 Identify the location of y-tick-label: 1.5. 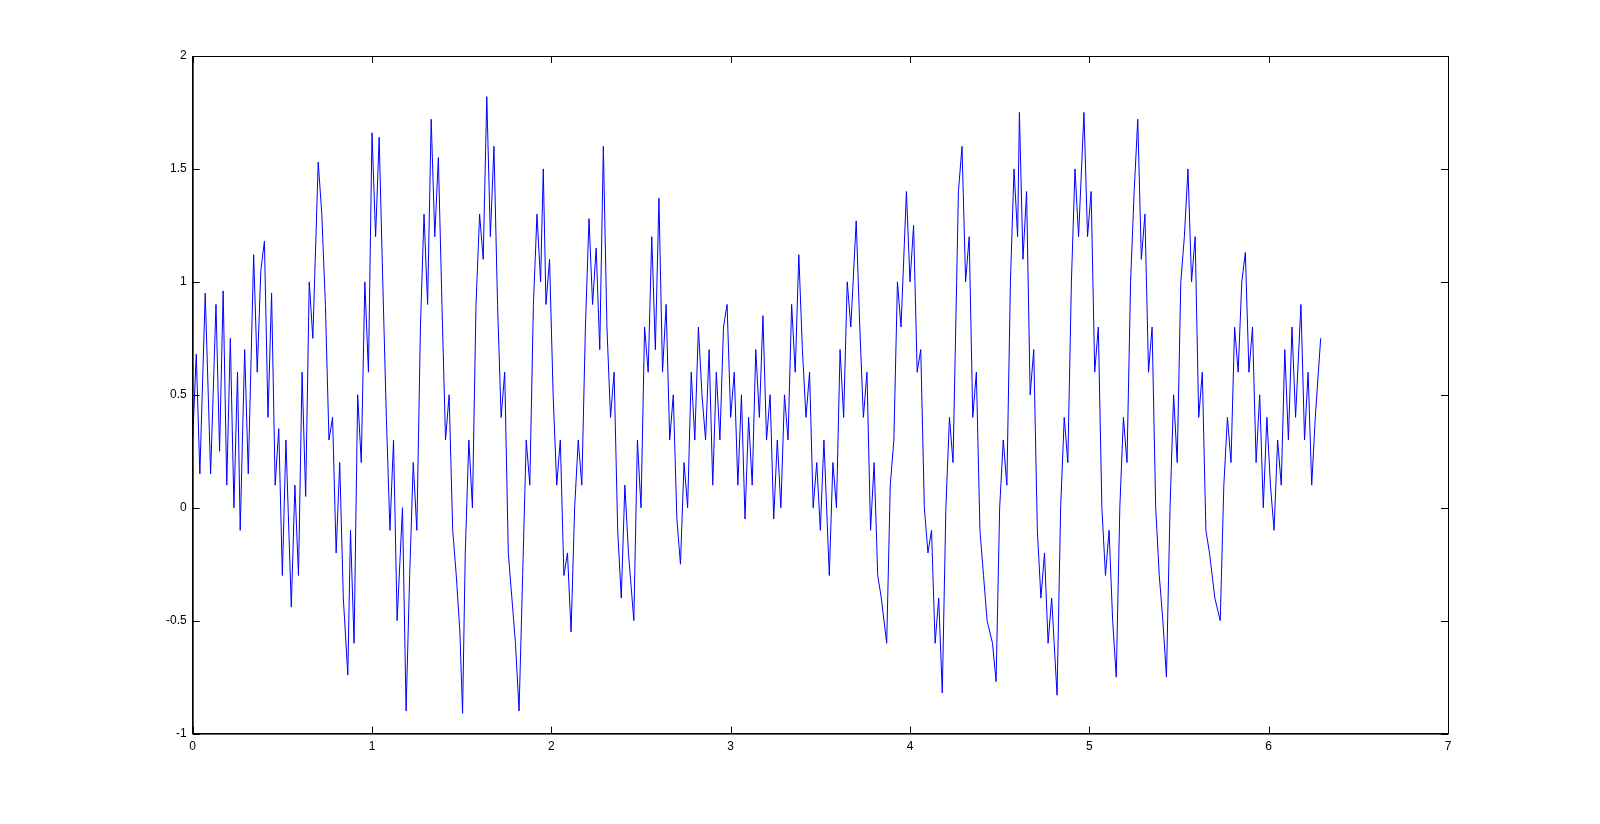
(178, 168).